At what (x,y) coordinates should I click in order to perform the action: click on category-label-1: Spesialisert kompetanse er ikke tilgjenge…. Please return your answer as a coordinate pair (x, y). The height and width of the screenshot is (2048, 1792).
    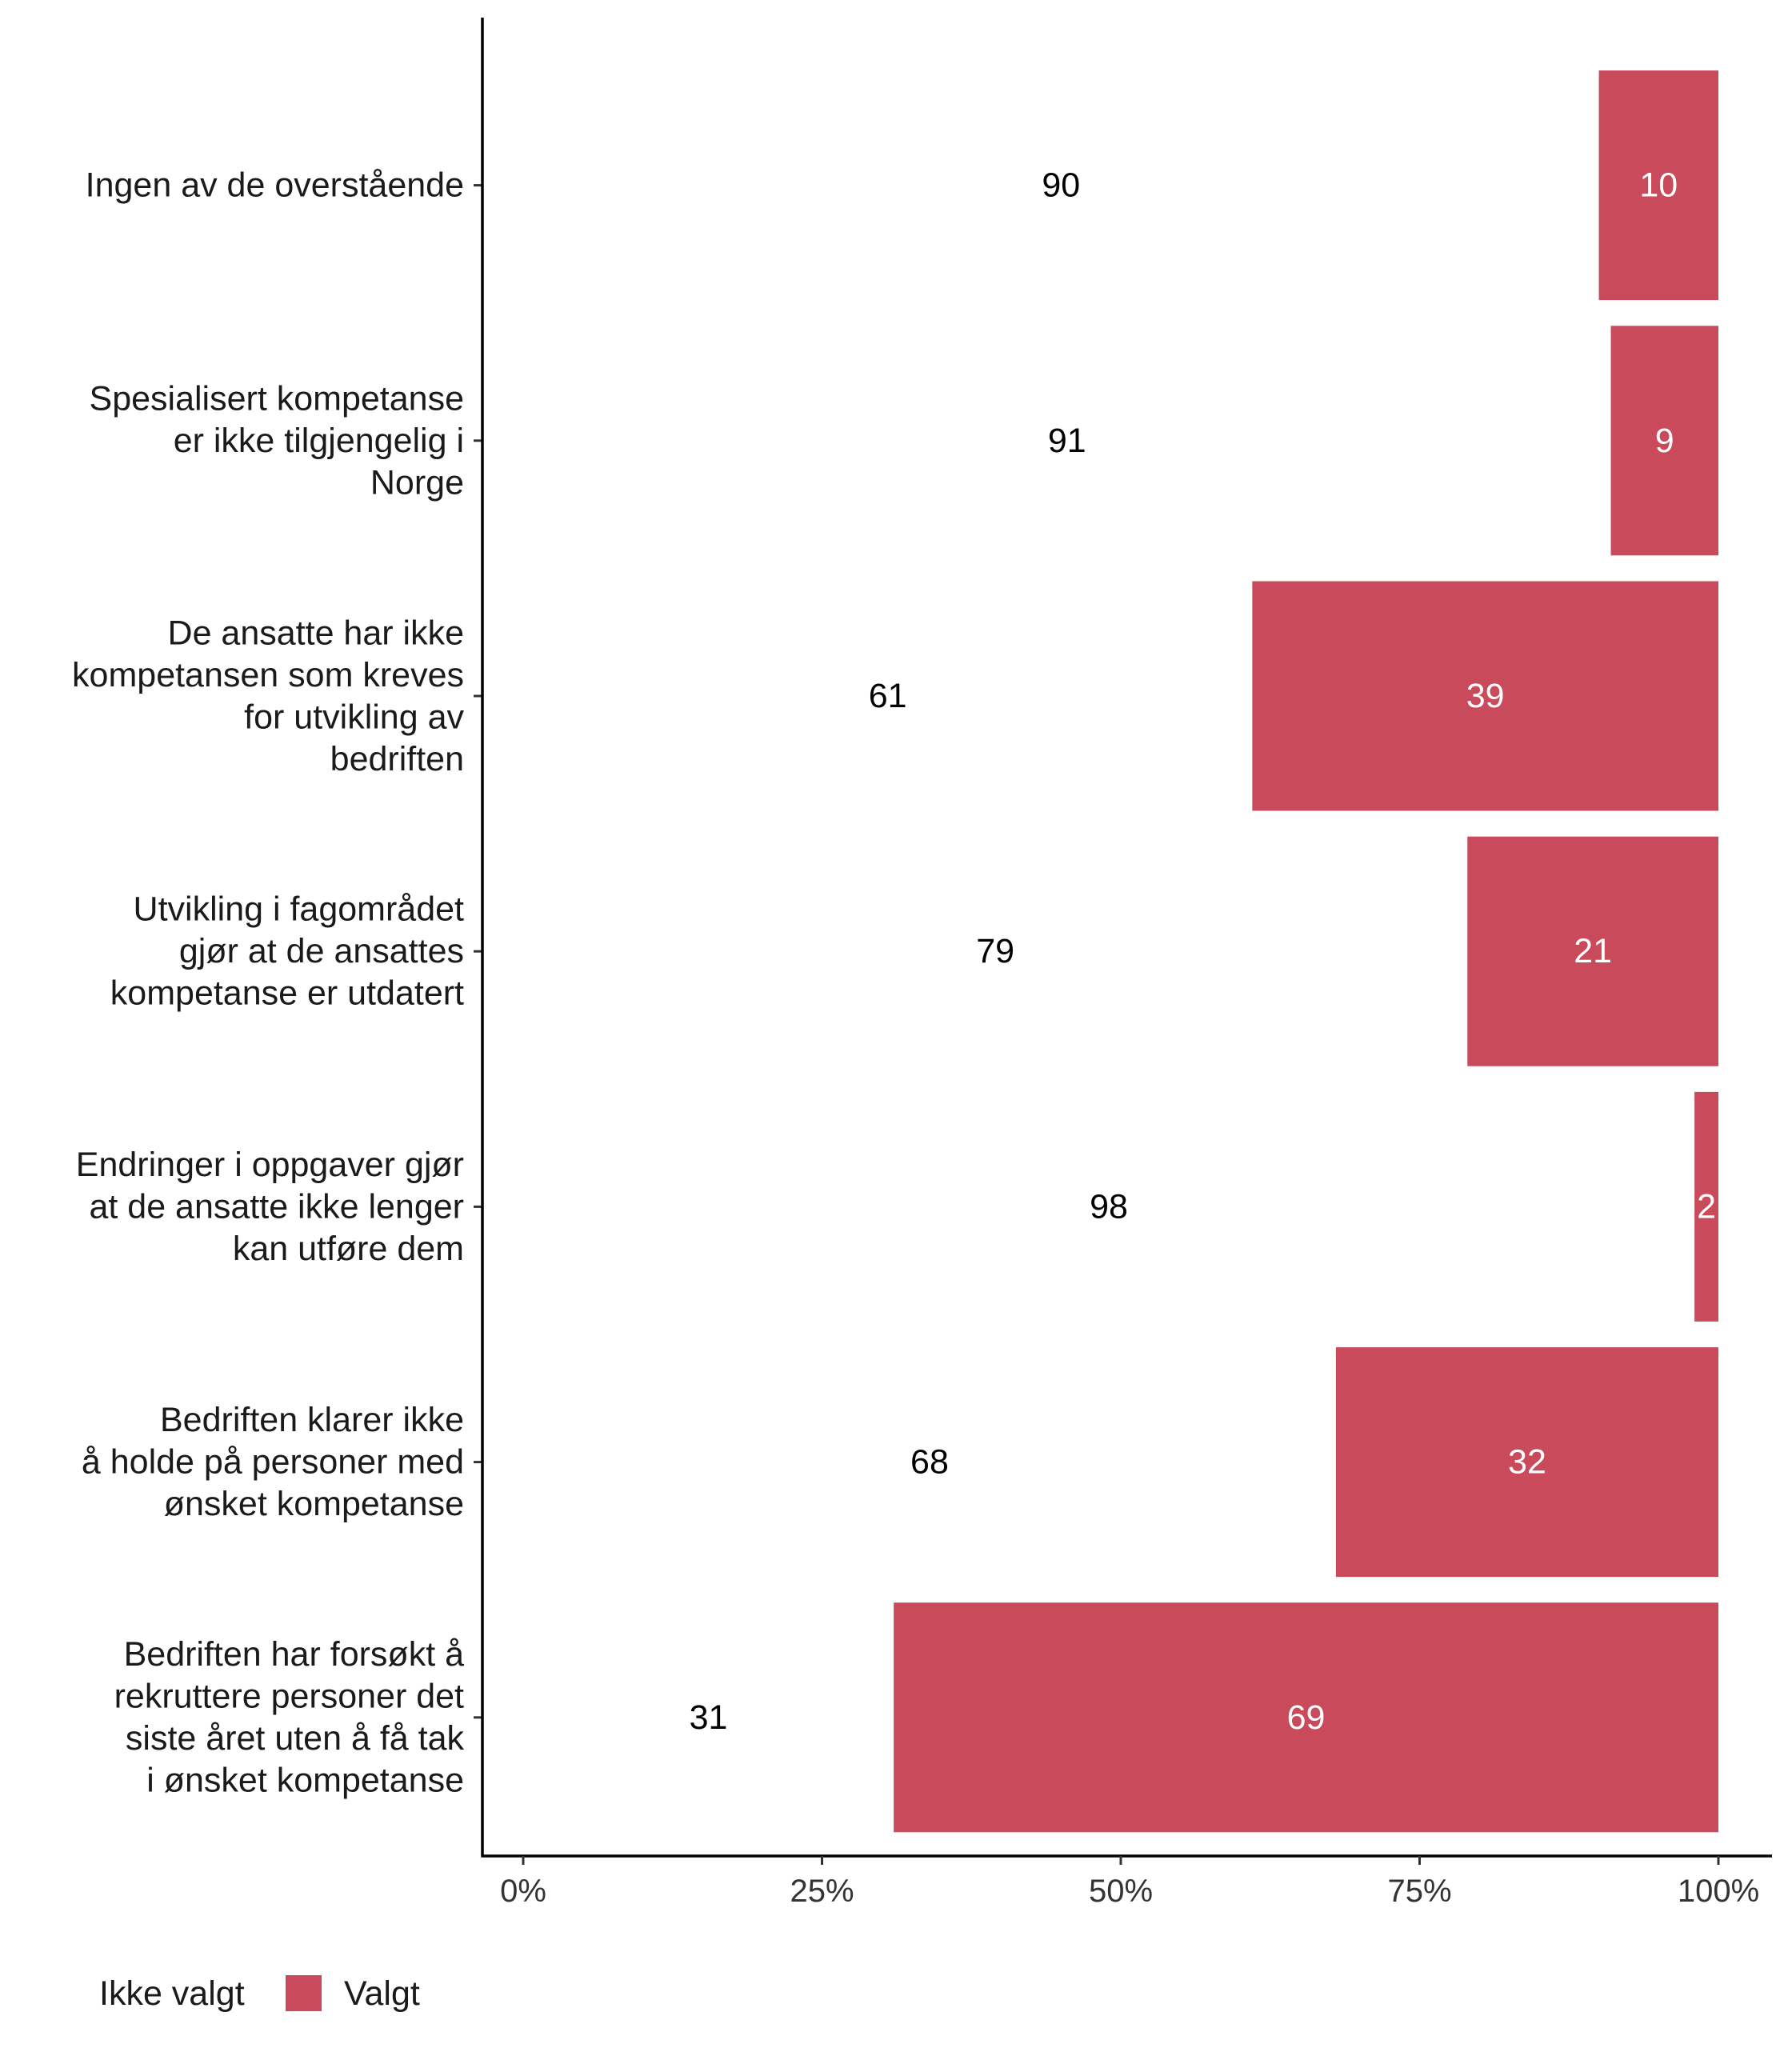
    Looking at the image, I should click on (277, 440).